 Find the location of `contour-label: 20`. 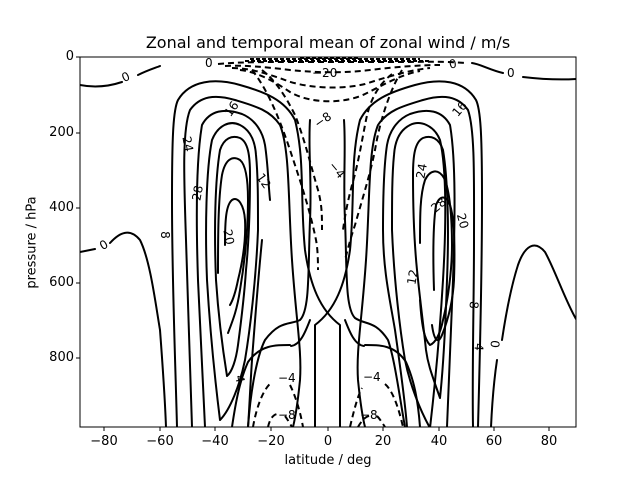

contour-label: 20 is located at coordinates (228, 237).